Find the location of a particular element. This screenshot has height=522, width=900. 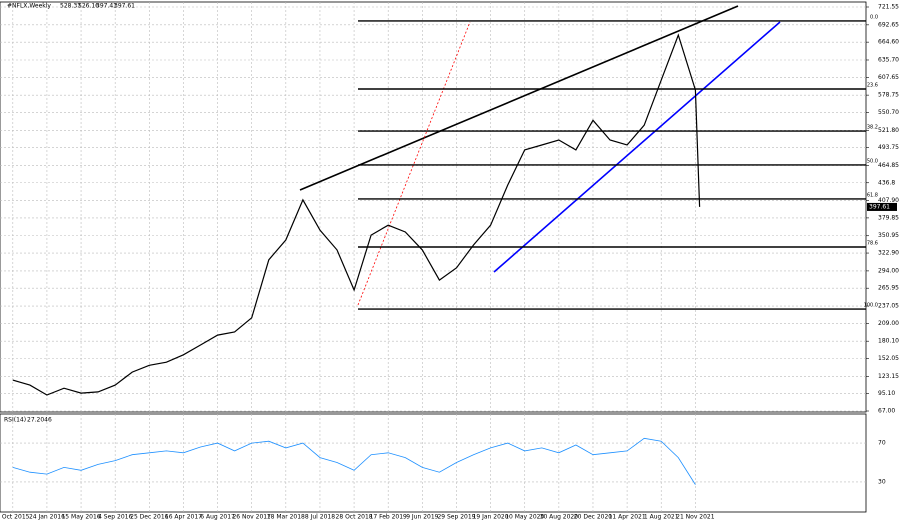

x-tick-label: 4 Sep 2016 is located at coordinates (115, 517).